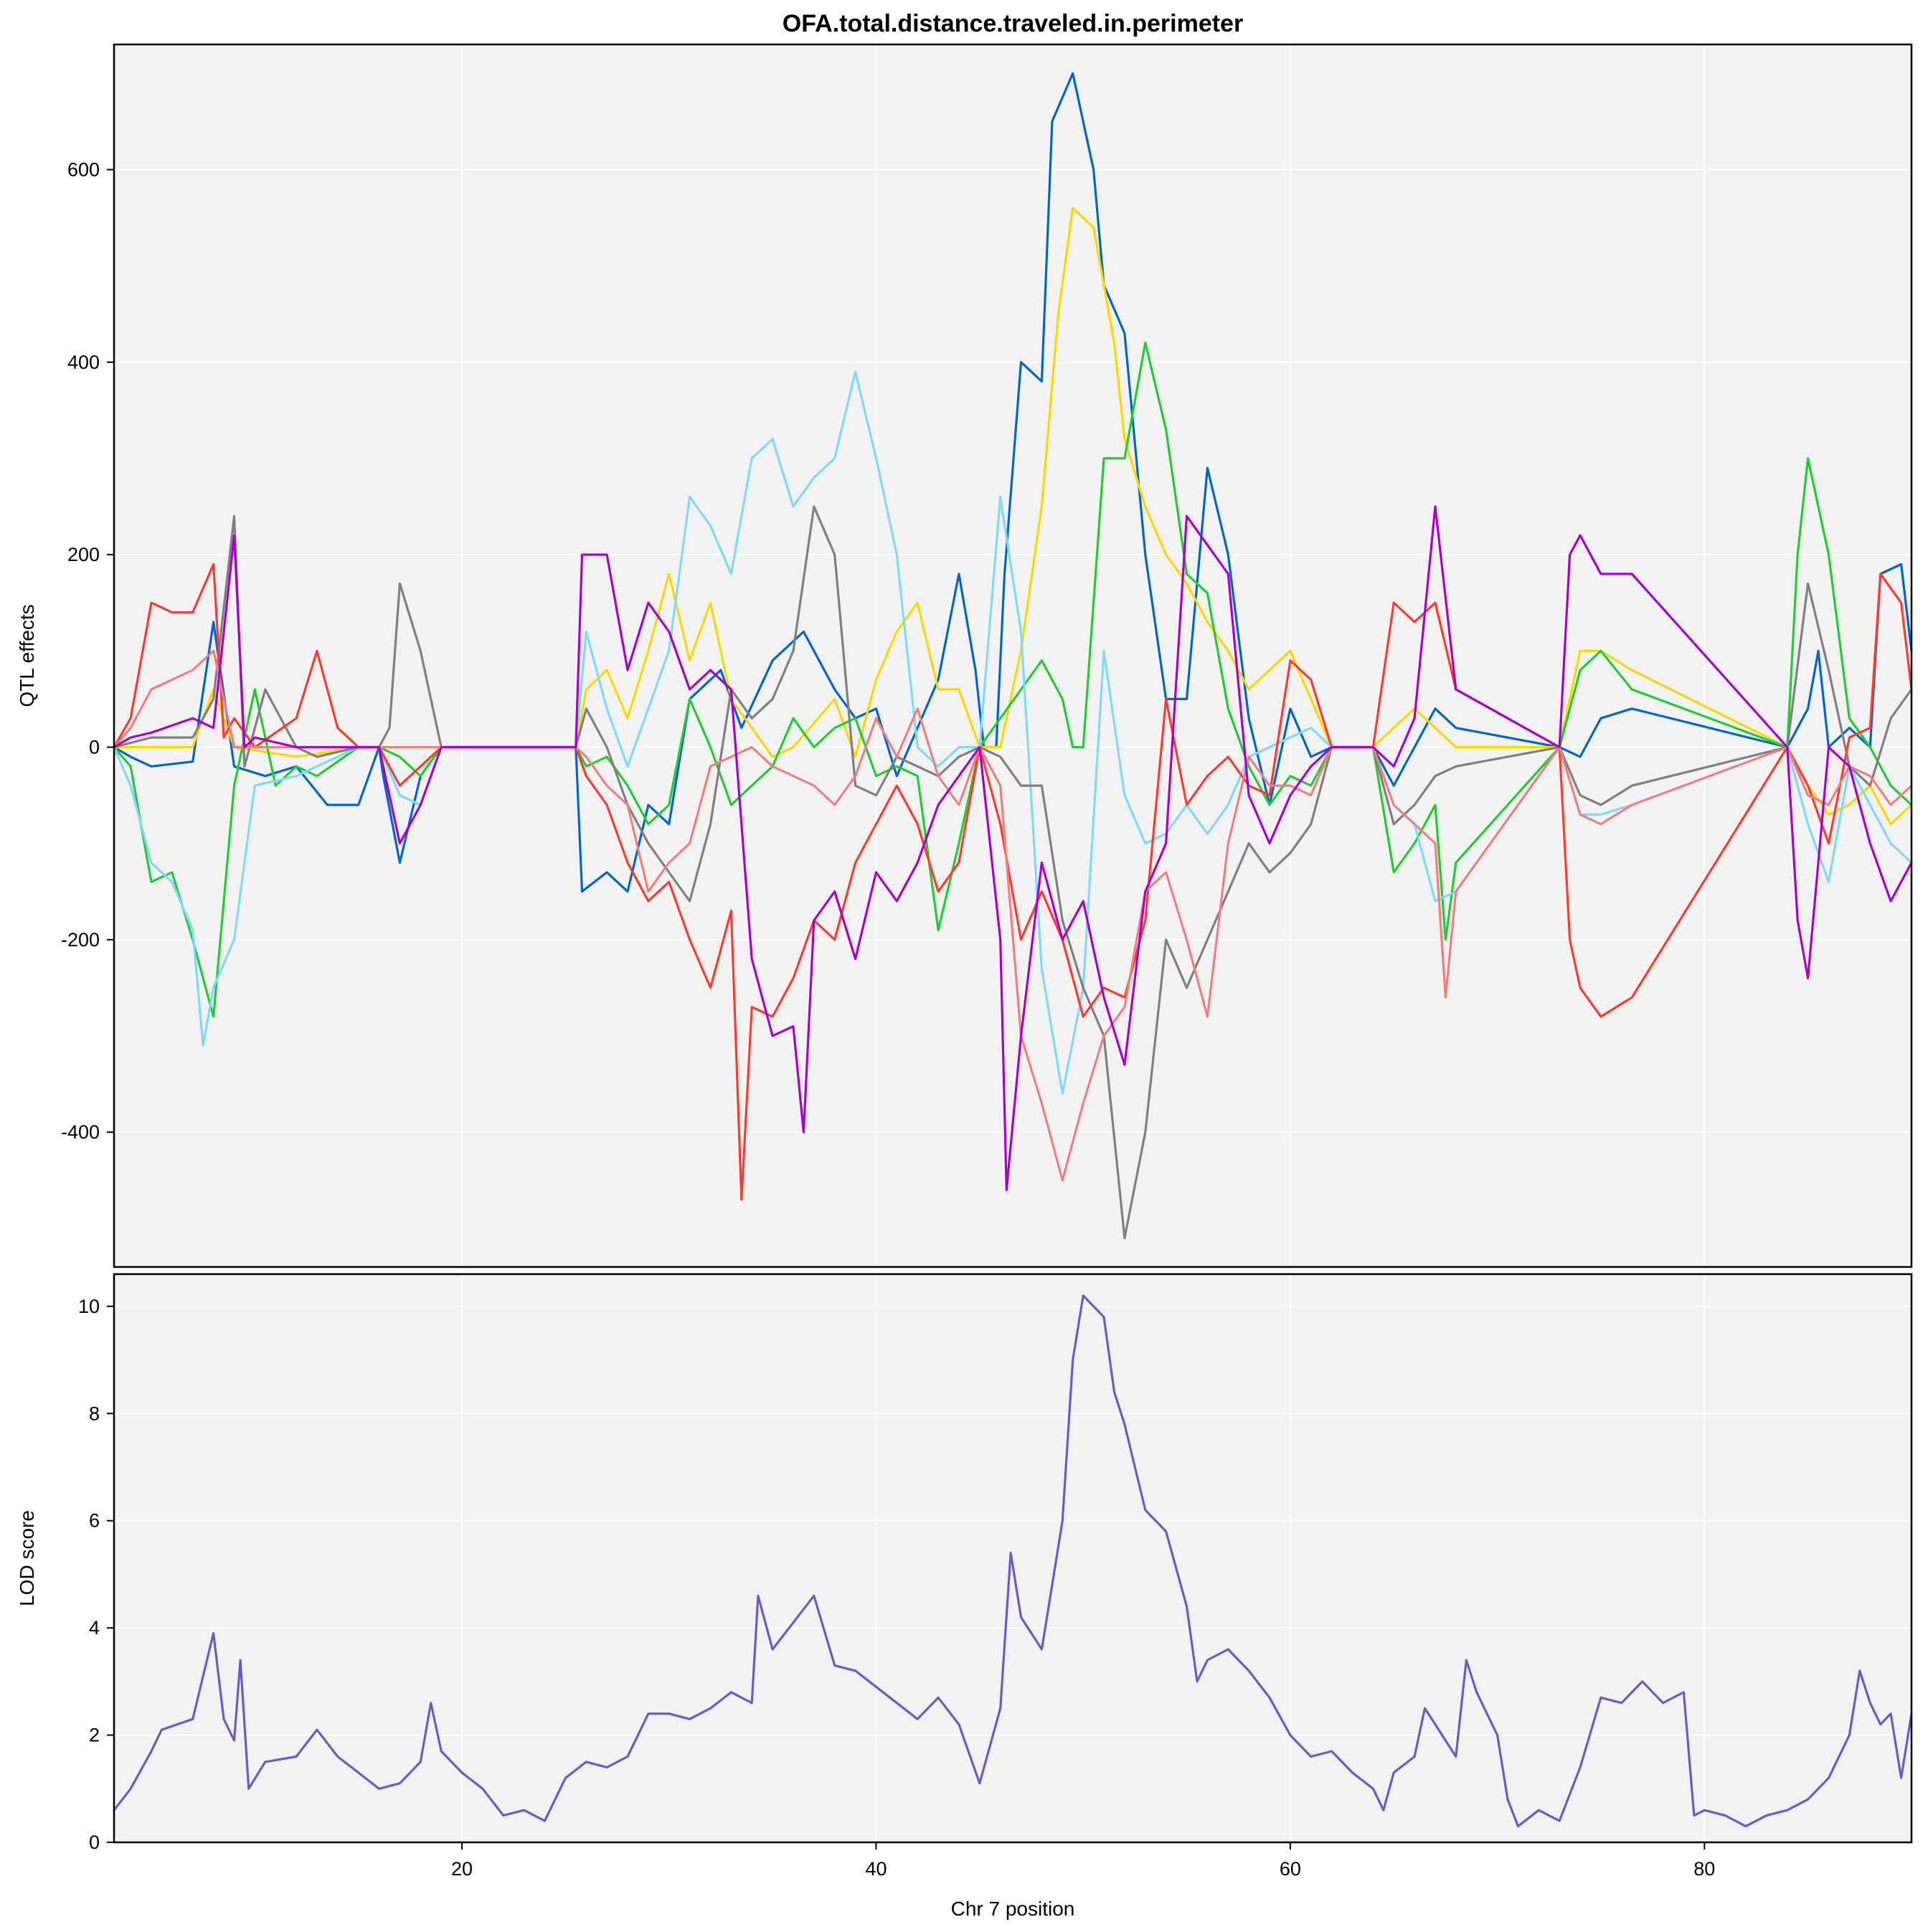 This screenshot has height=1932, width=1928. Describe the element at coordinates (80, 1132) in the screenshot. I see `y-tick-label: -400` at that location.